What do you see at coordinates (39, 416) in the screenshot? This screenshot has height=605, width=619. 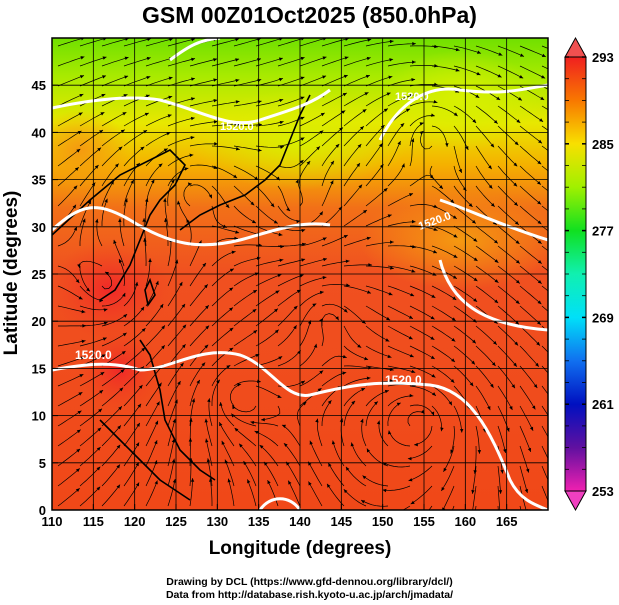 I see `y-tick-label: 10` at bounding box center [39, 416].